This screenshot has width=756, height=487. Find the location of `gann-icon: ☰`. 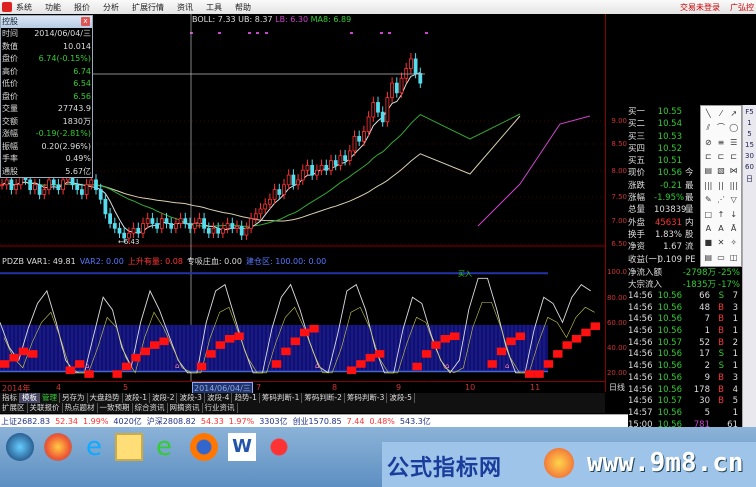

gann-icon: ☰ is located at coordinates (734, 142).